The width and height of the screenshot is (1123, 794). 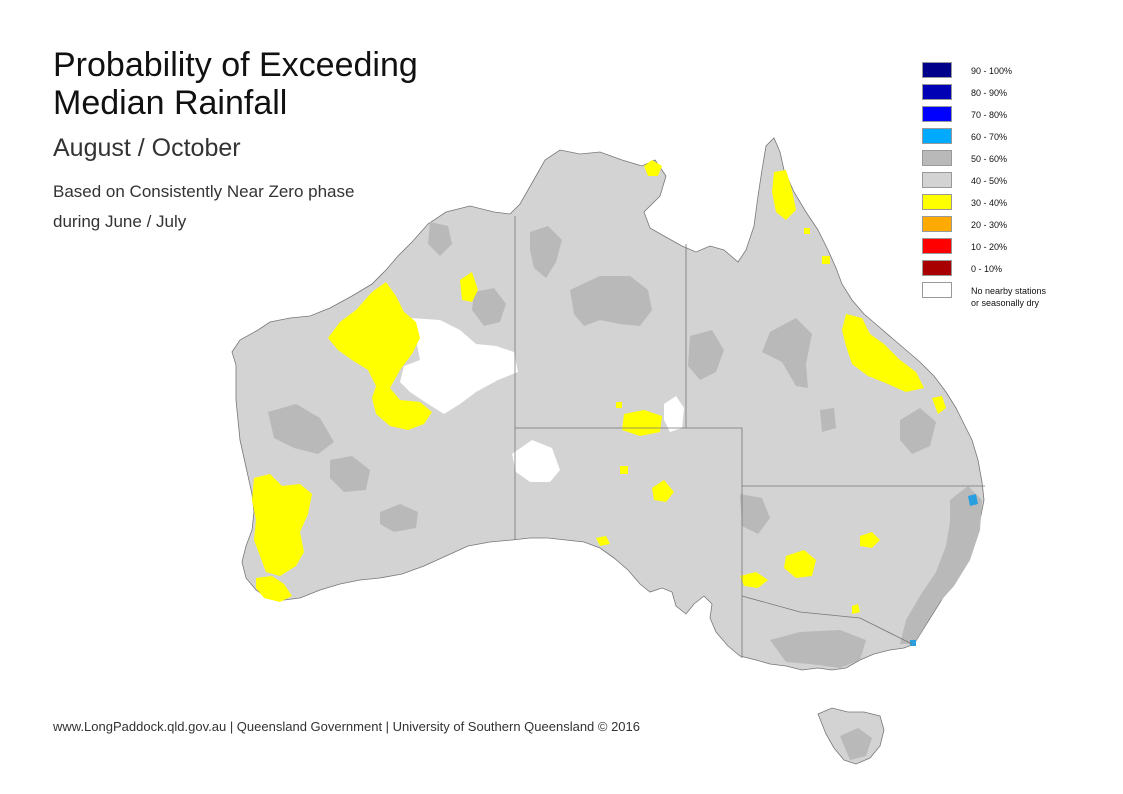 What do you see at coordinates (1009, 297) in the screenshot?
I see `legend-label: No nearby stations or seasonally dry` at bounding box center [1009, 297].